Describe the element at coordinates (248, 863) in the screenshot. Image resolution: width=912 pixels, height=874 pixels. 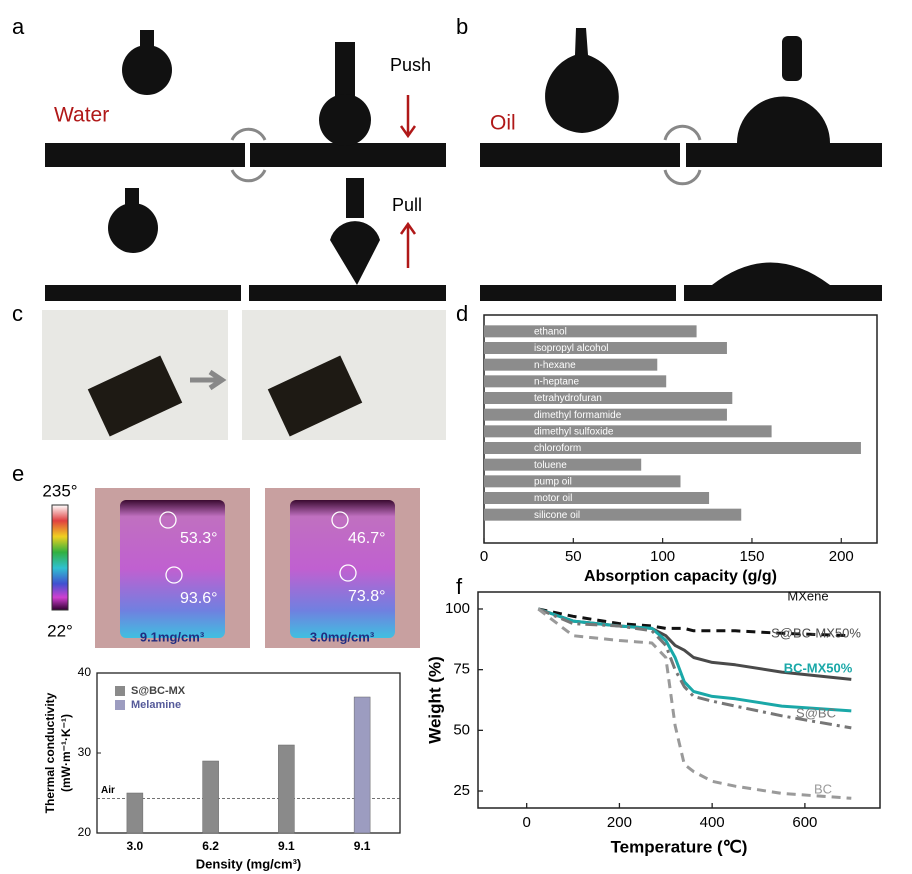
I see `x-axis-label: Density (mg/cm³)` at that location.